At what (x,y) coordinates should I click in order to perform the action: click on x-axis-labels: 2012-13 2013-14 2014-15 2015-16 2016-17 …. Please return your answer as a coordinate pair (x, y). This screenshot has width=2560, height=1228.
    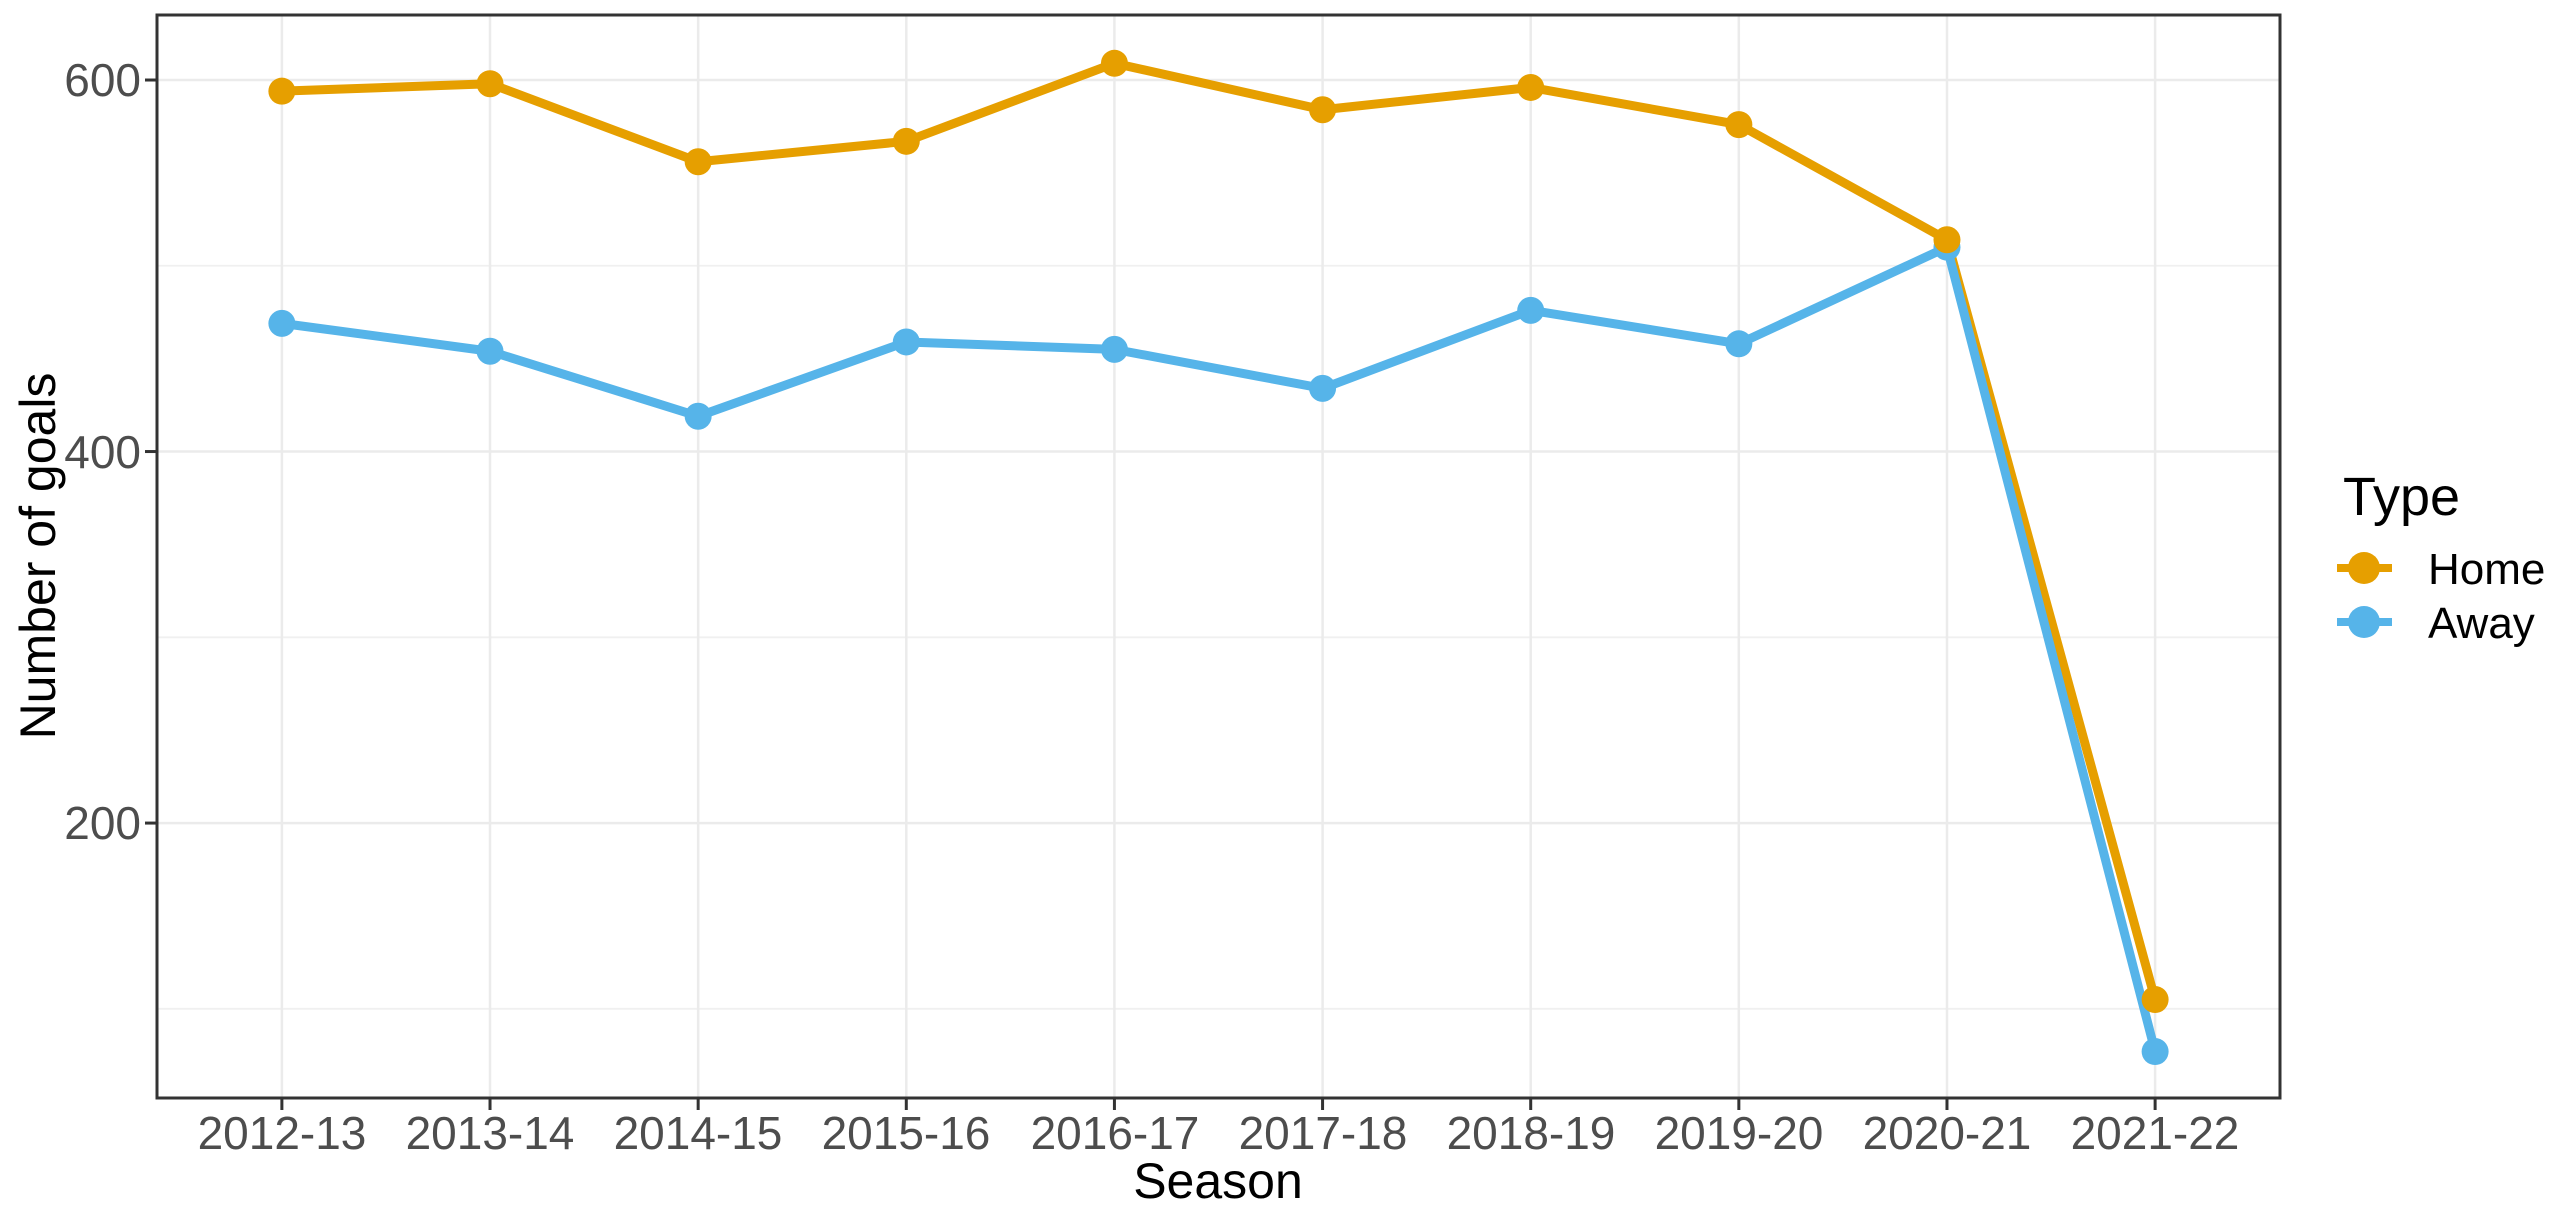
    Looking at the image, I should click on (1219, 1133).